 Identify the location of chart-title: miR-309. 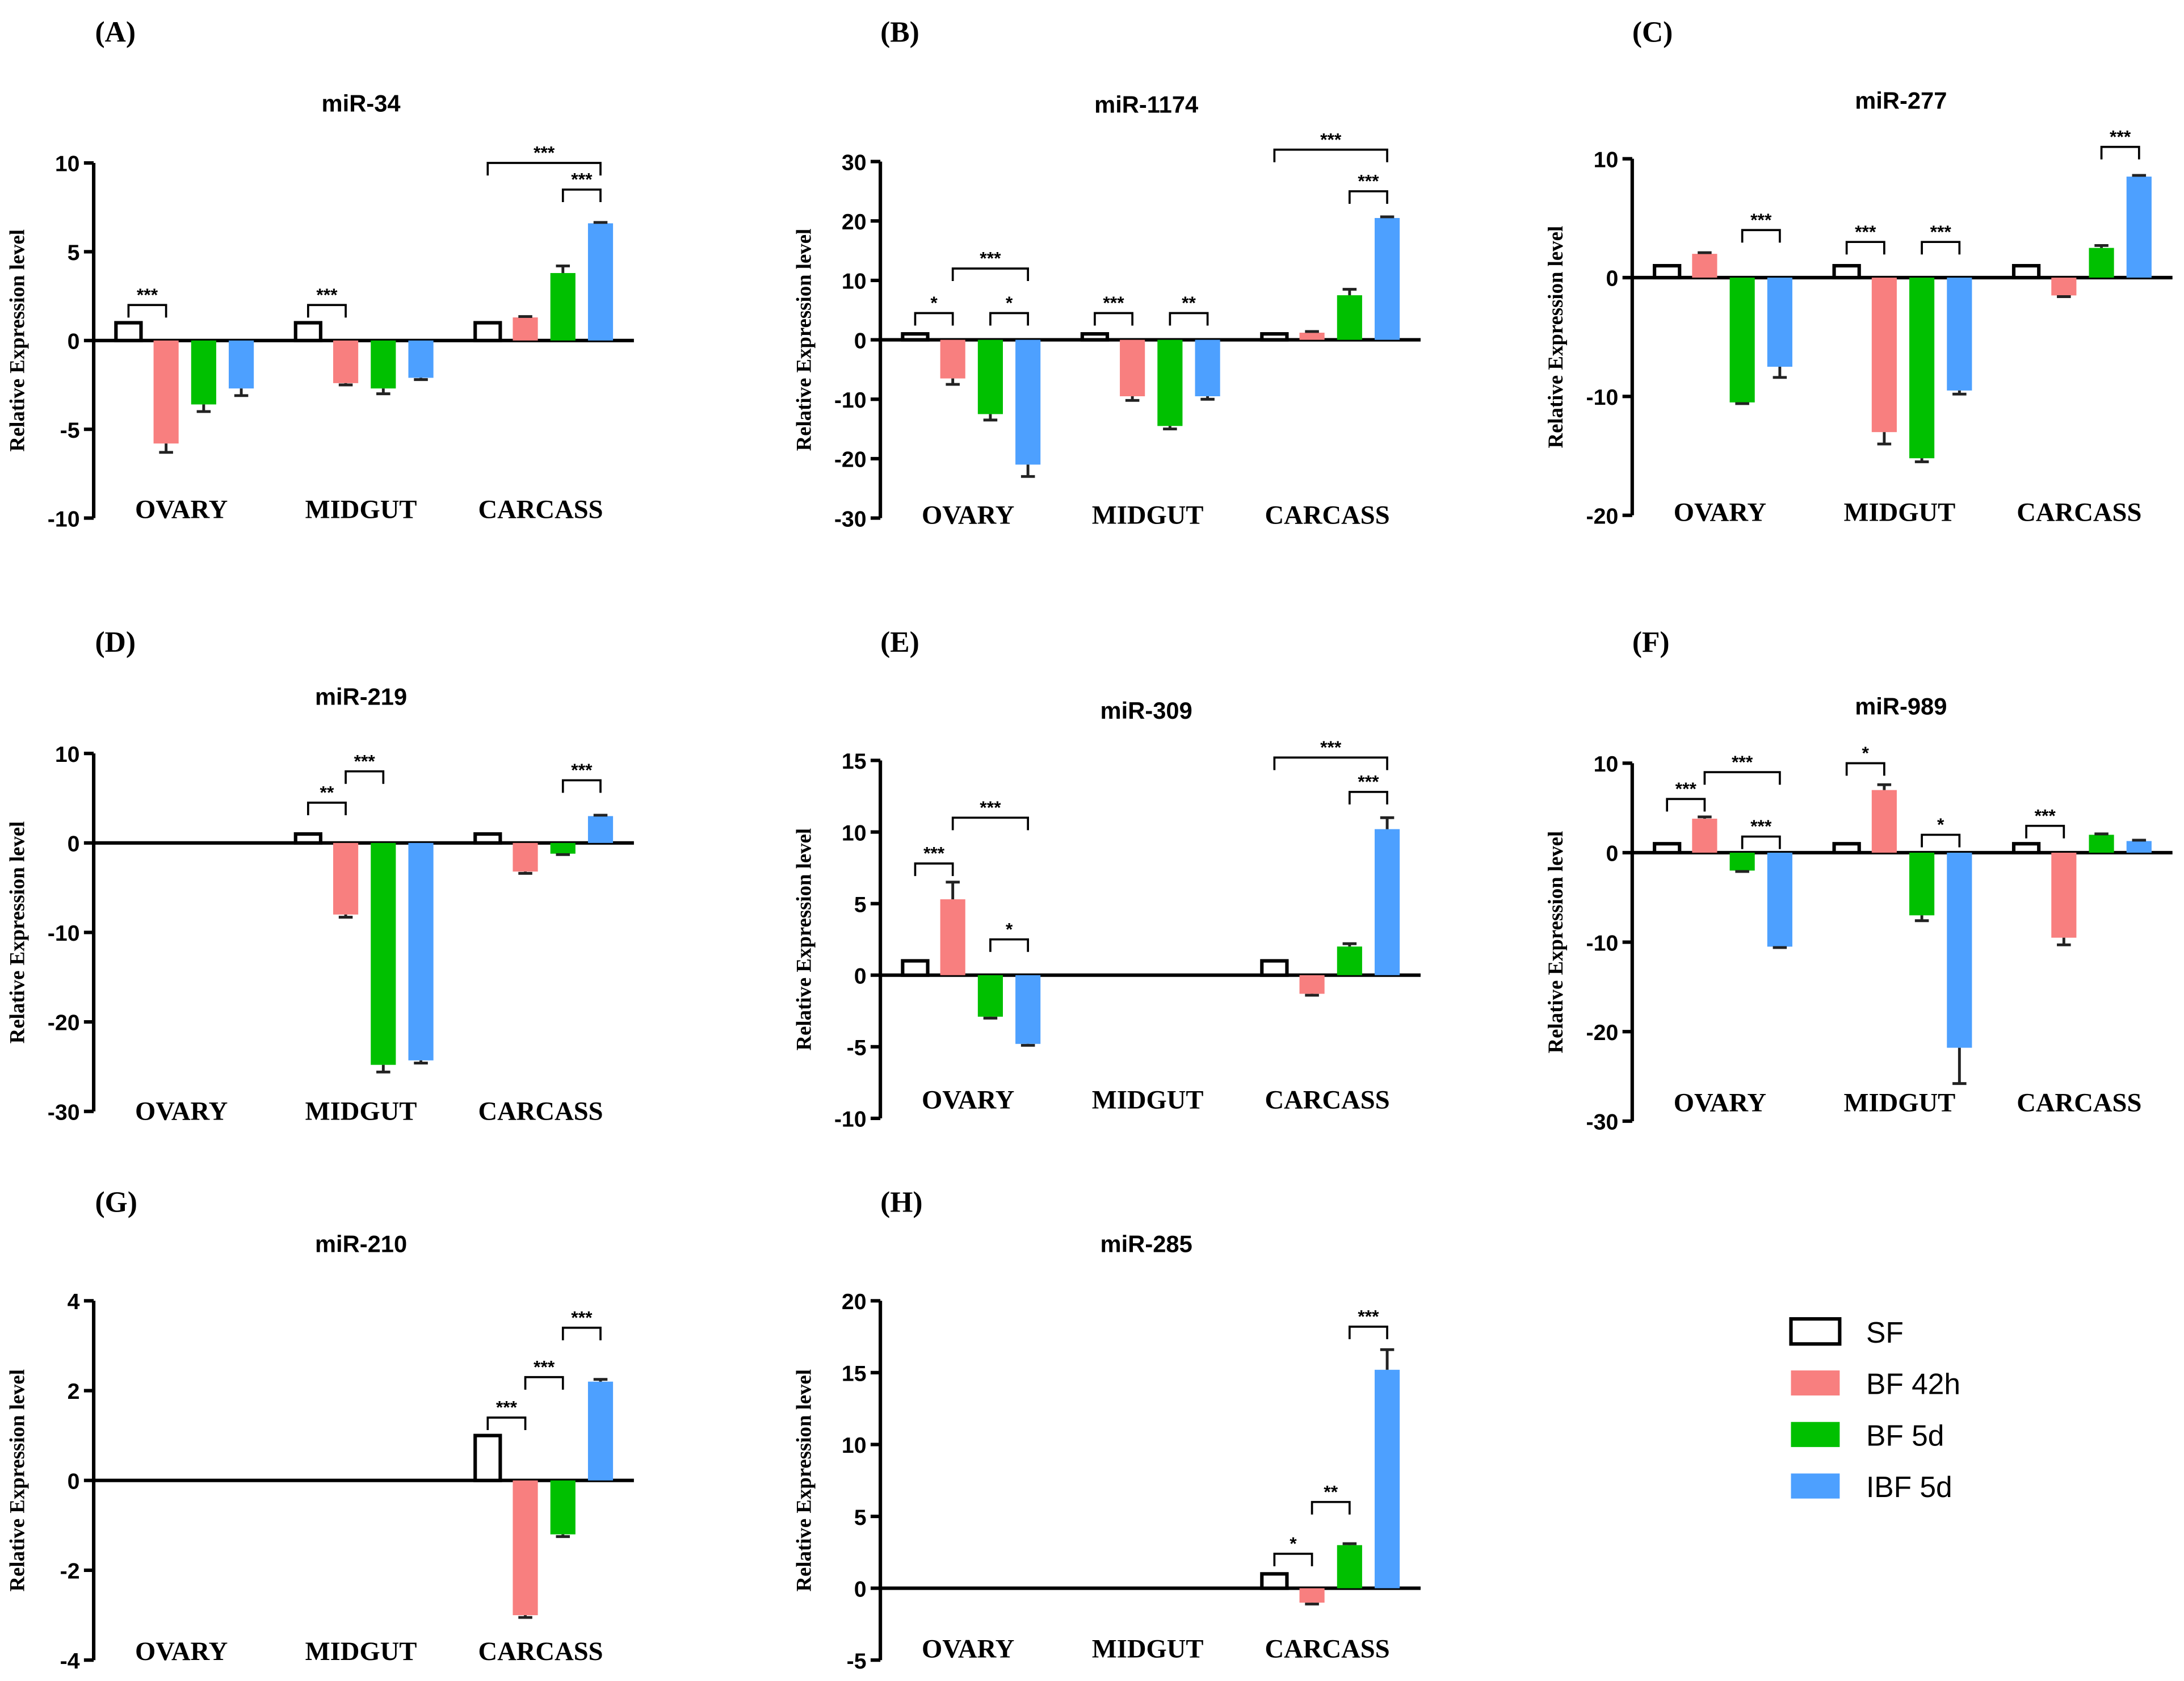
(1146, 711).